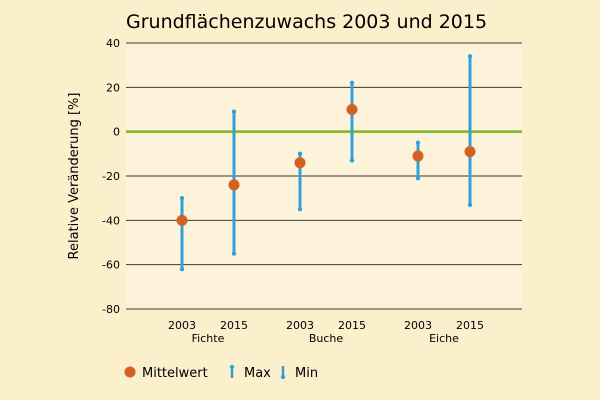 This screenshot has width=600, height=400. I want to click on legend-mean-marker, so click(130, 372).